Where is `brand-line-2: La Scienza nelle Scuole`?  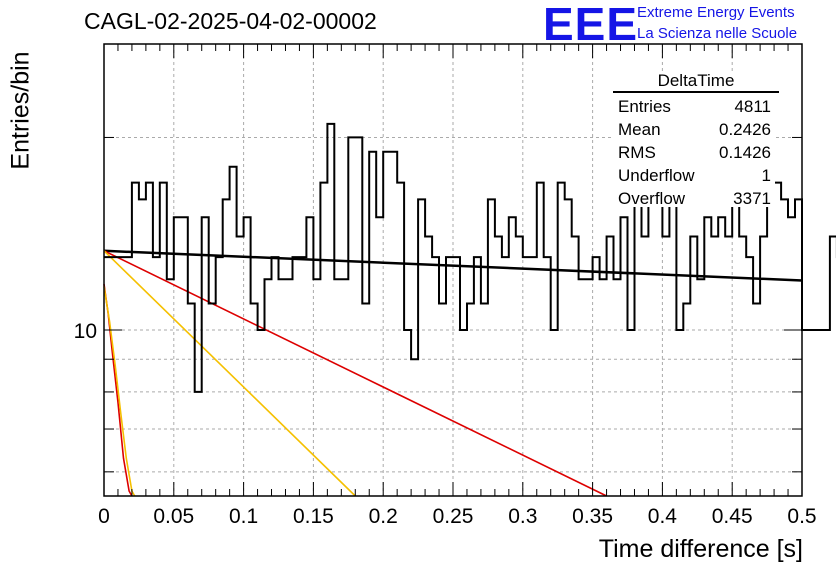 brand-line-2: La Scienza nelle Scuole is located at coordinates (717, 33).